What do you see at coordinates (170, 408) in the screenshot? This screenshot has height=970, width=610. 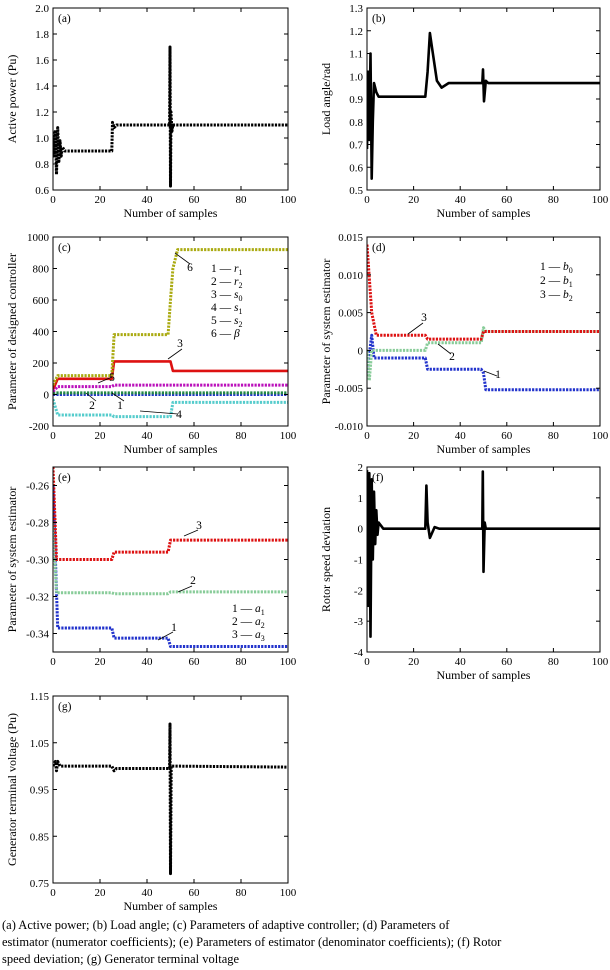 I see `series-c-s1` at bounding box center [170, 408].